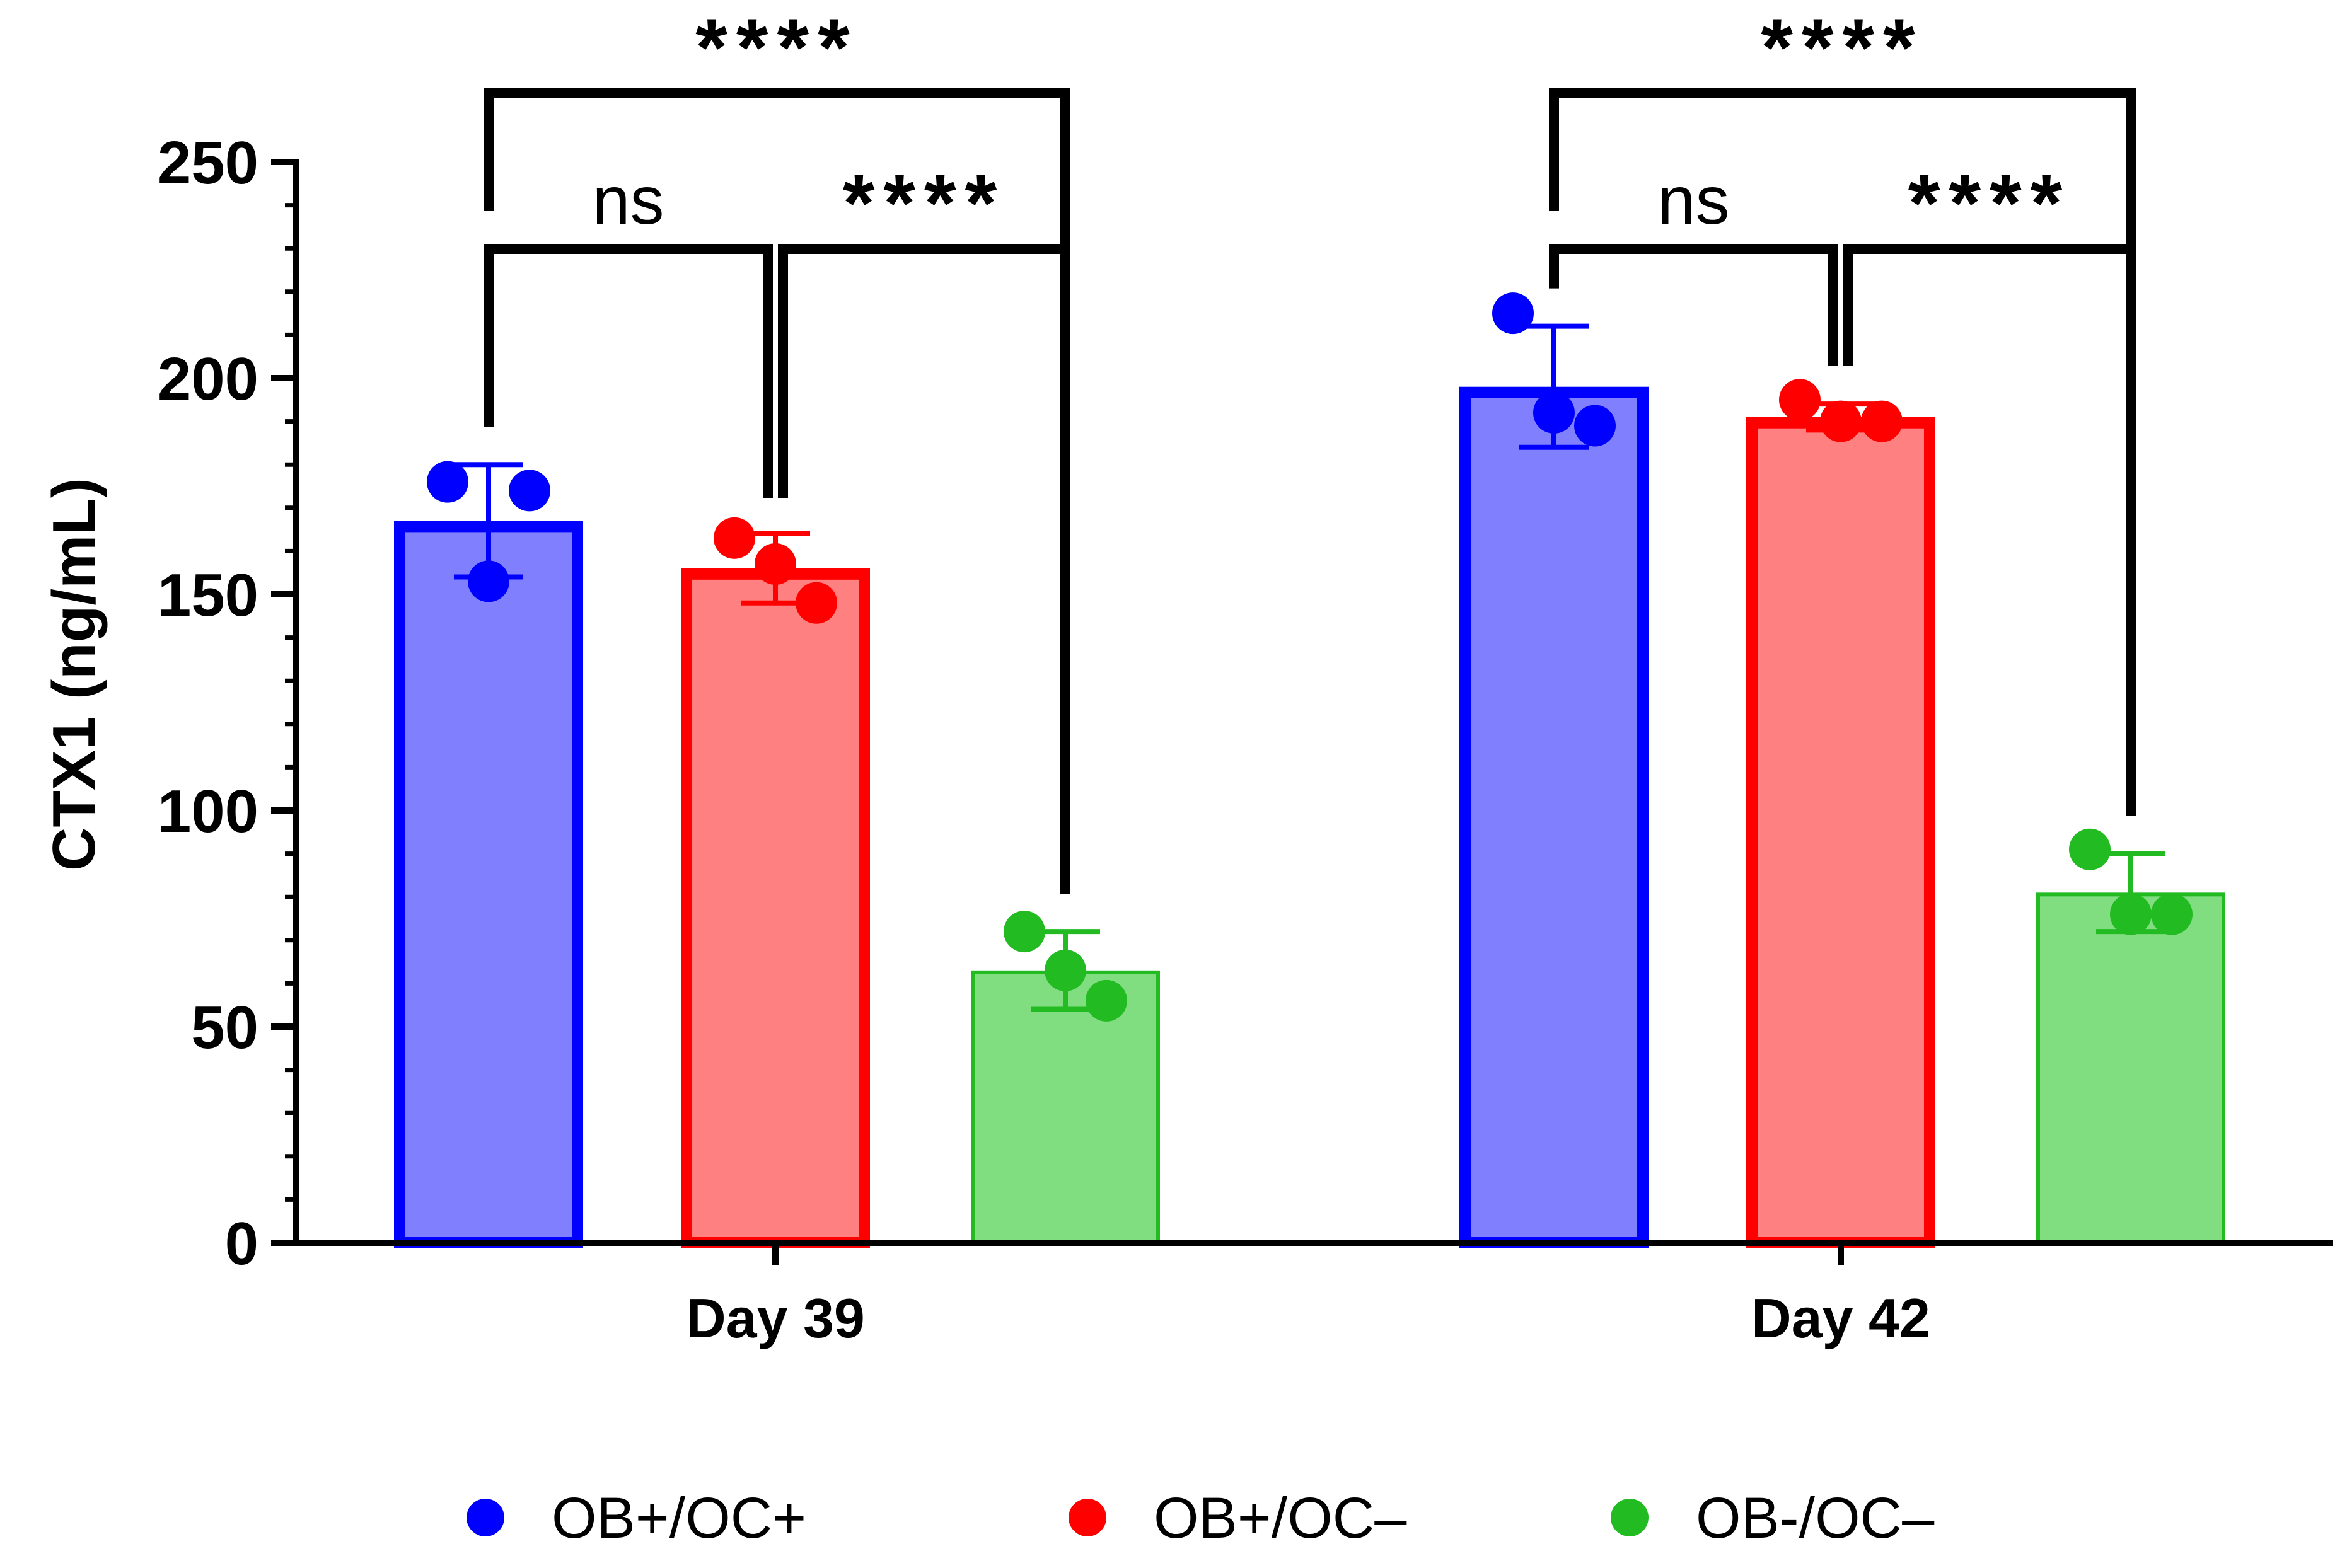 The image size is (2347, 1568). What do you see at coordinates (241, 1243) in the screenshot?
I see `y-tick-label: 0` at bounding box center [241, 1243].